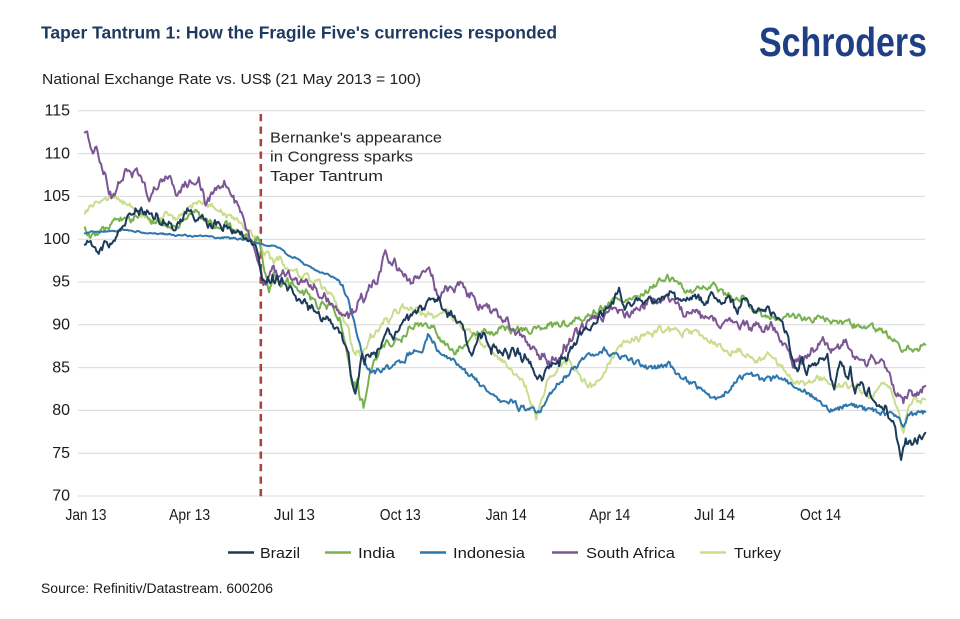  What do you see at coordinates (341, 157) in the screenshot?
I see `svg-text: in Congress sparks` at bounding box center [341, 157].